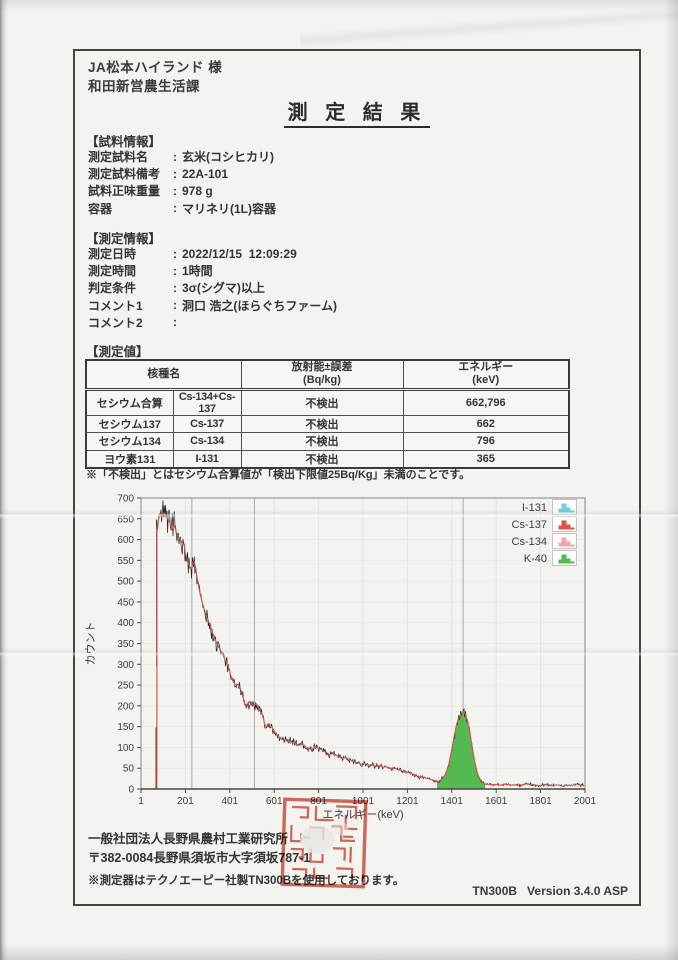 The height and width of the screenshot is (960, 678). I want to click on section-heading-results: 【測定値】, so click(117, 352).